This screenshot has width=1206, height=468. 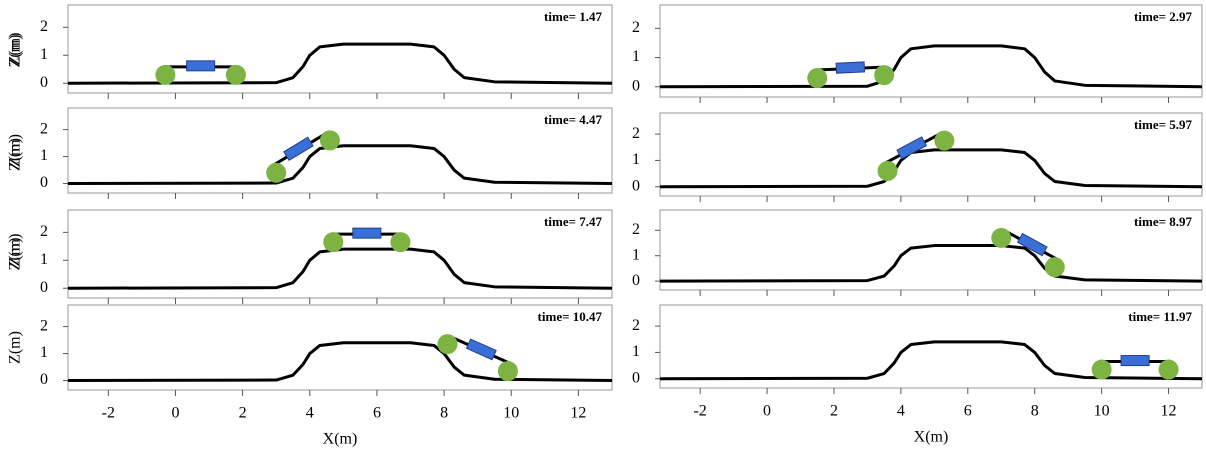 What do you see at coordinates (1163, 16) in the screenshot?
I see `time-label: time= 2.97` at bounding box center [1163, 16].